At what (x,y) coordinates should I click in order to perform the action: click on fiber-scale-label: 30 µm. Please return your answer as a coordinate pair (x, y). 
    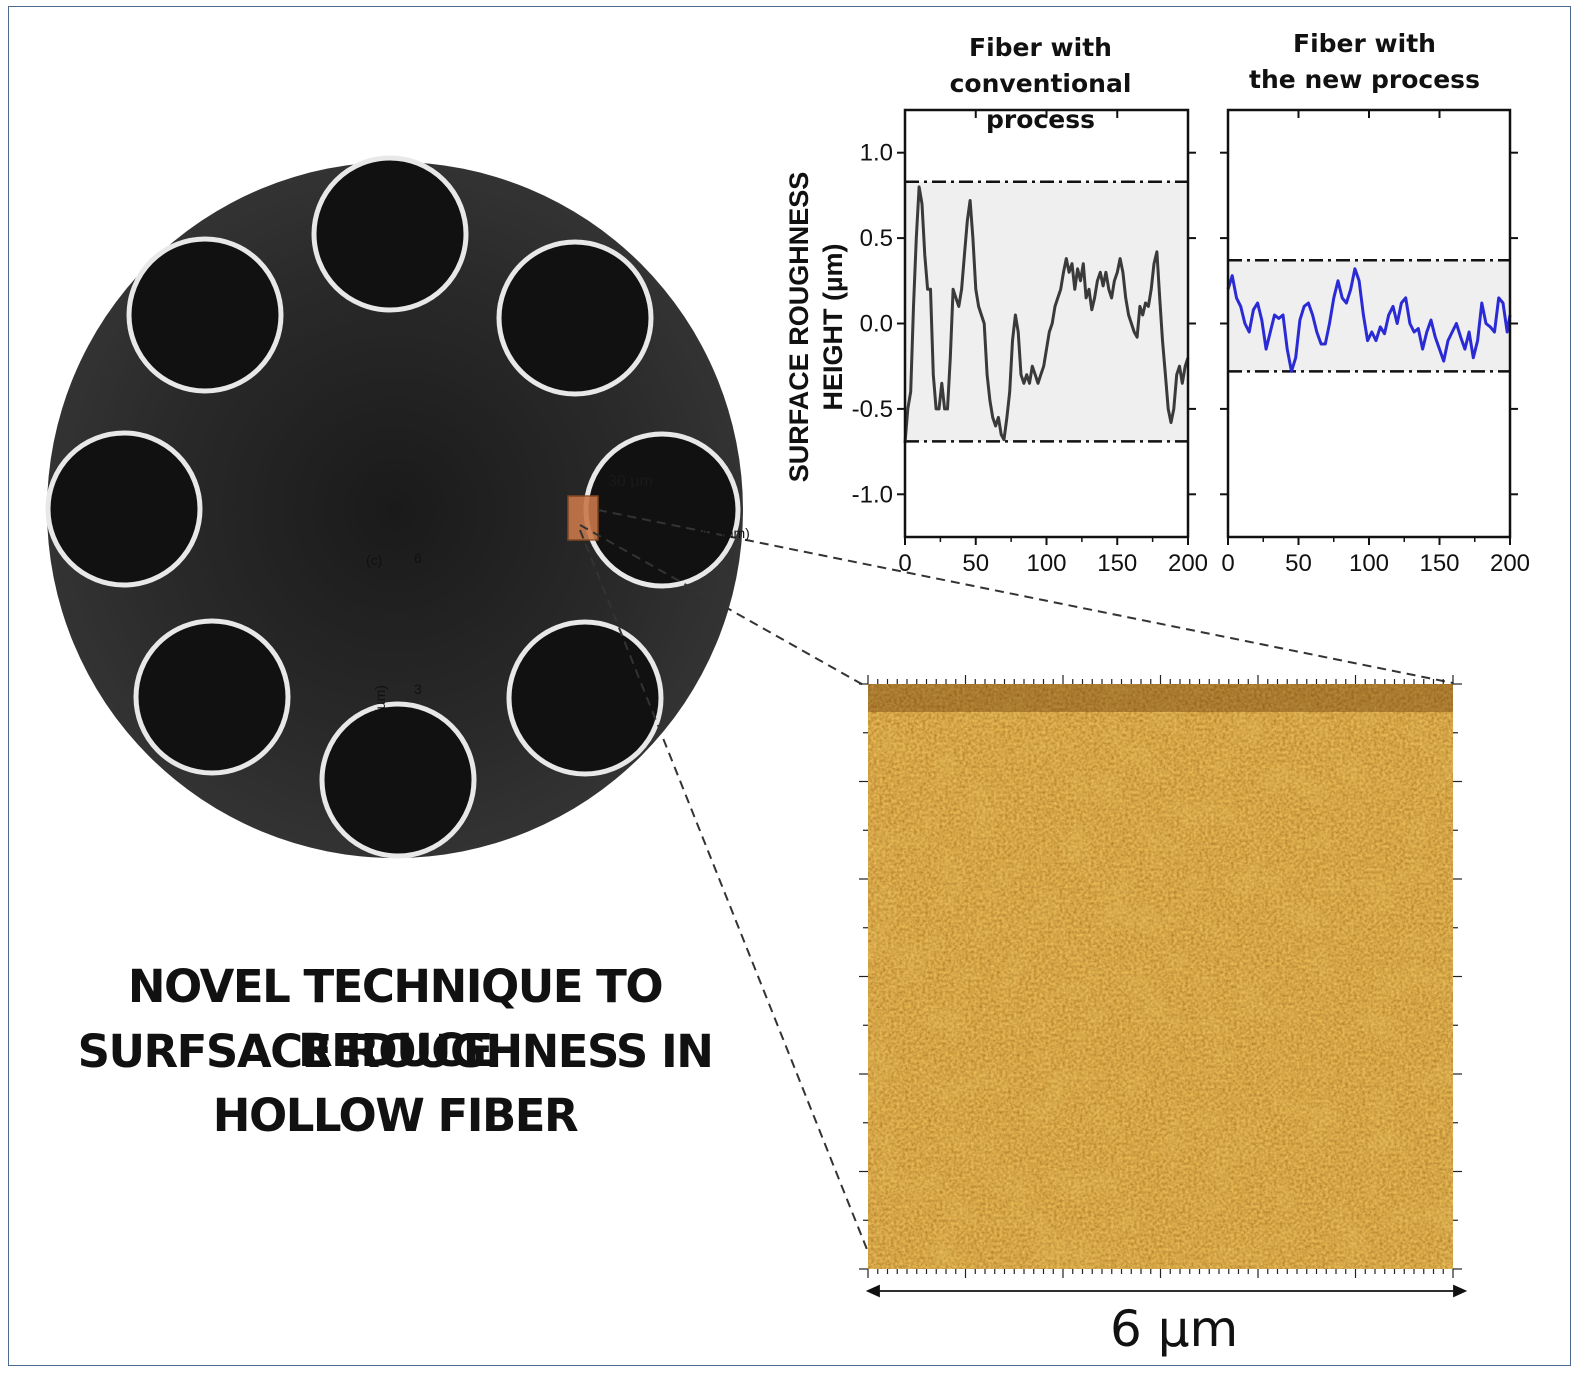
    Looking at the image, I should click on (630, 481).